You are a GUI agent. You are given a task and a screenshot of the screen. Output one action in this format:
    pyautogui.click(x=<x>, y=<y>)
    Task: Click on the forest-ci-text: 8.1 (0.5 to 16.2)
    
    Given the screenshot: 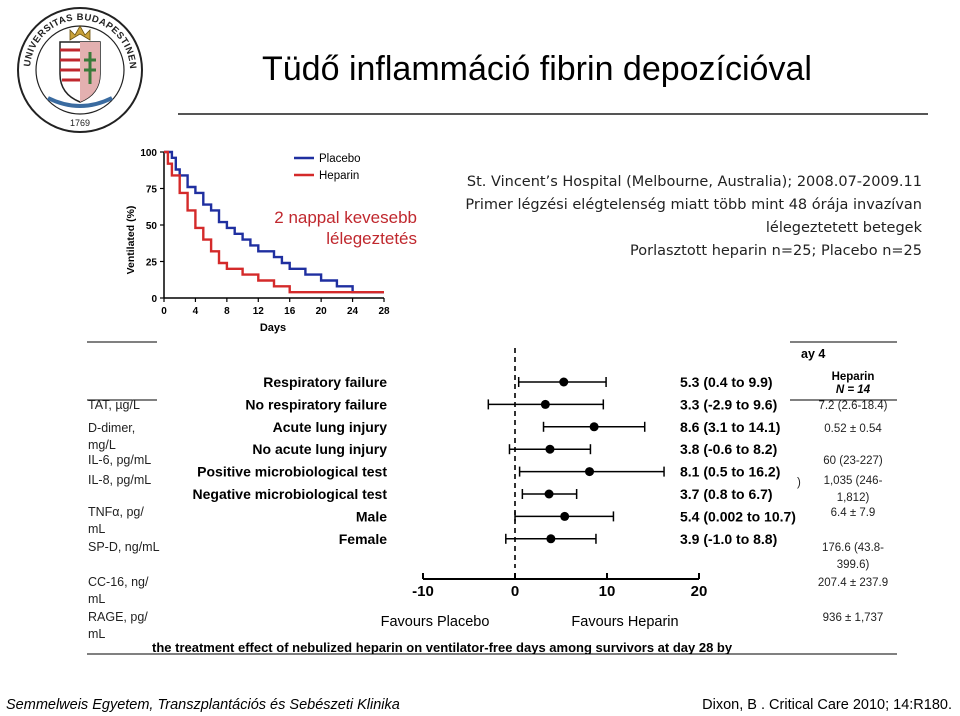 What is the action you would take?
    pyautogui.click(x=730, y=472)
    